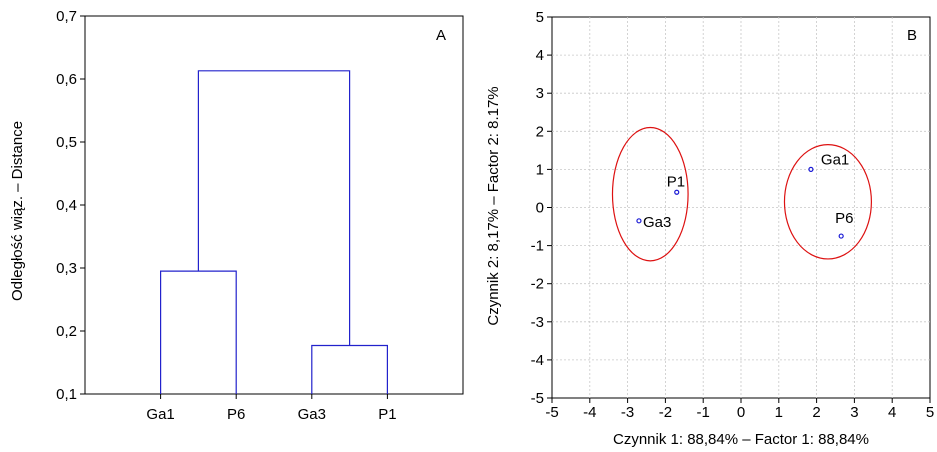 This screenshot has width=937, height=452. I want to click on scatter-point-label: P1, so click(676, 181).